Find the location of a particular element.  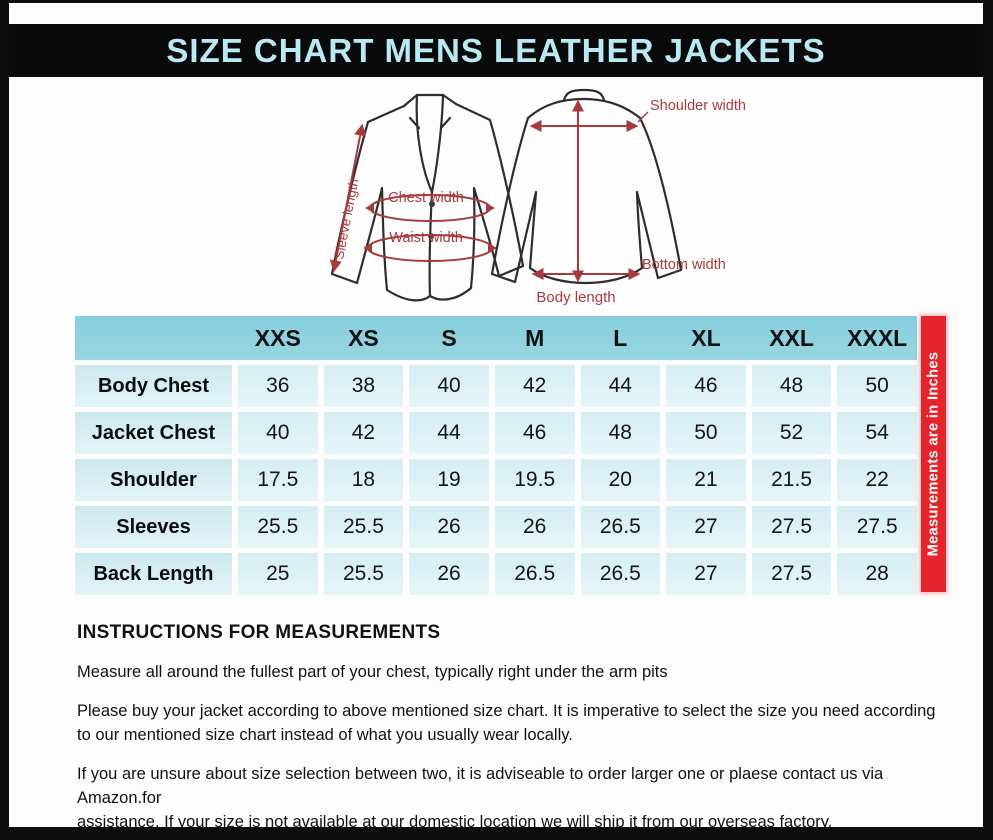

units-note-text: Measurements are in Inches is located at coordinates (933, 454).